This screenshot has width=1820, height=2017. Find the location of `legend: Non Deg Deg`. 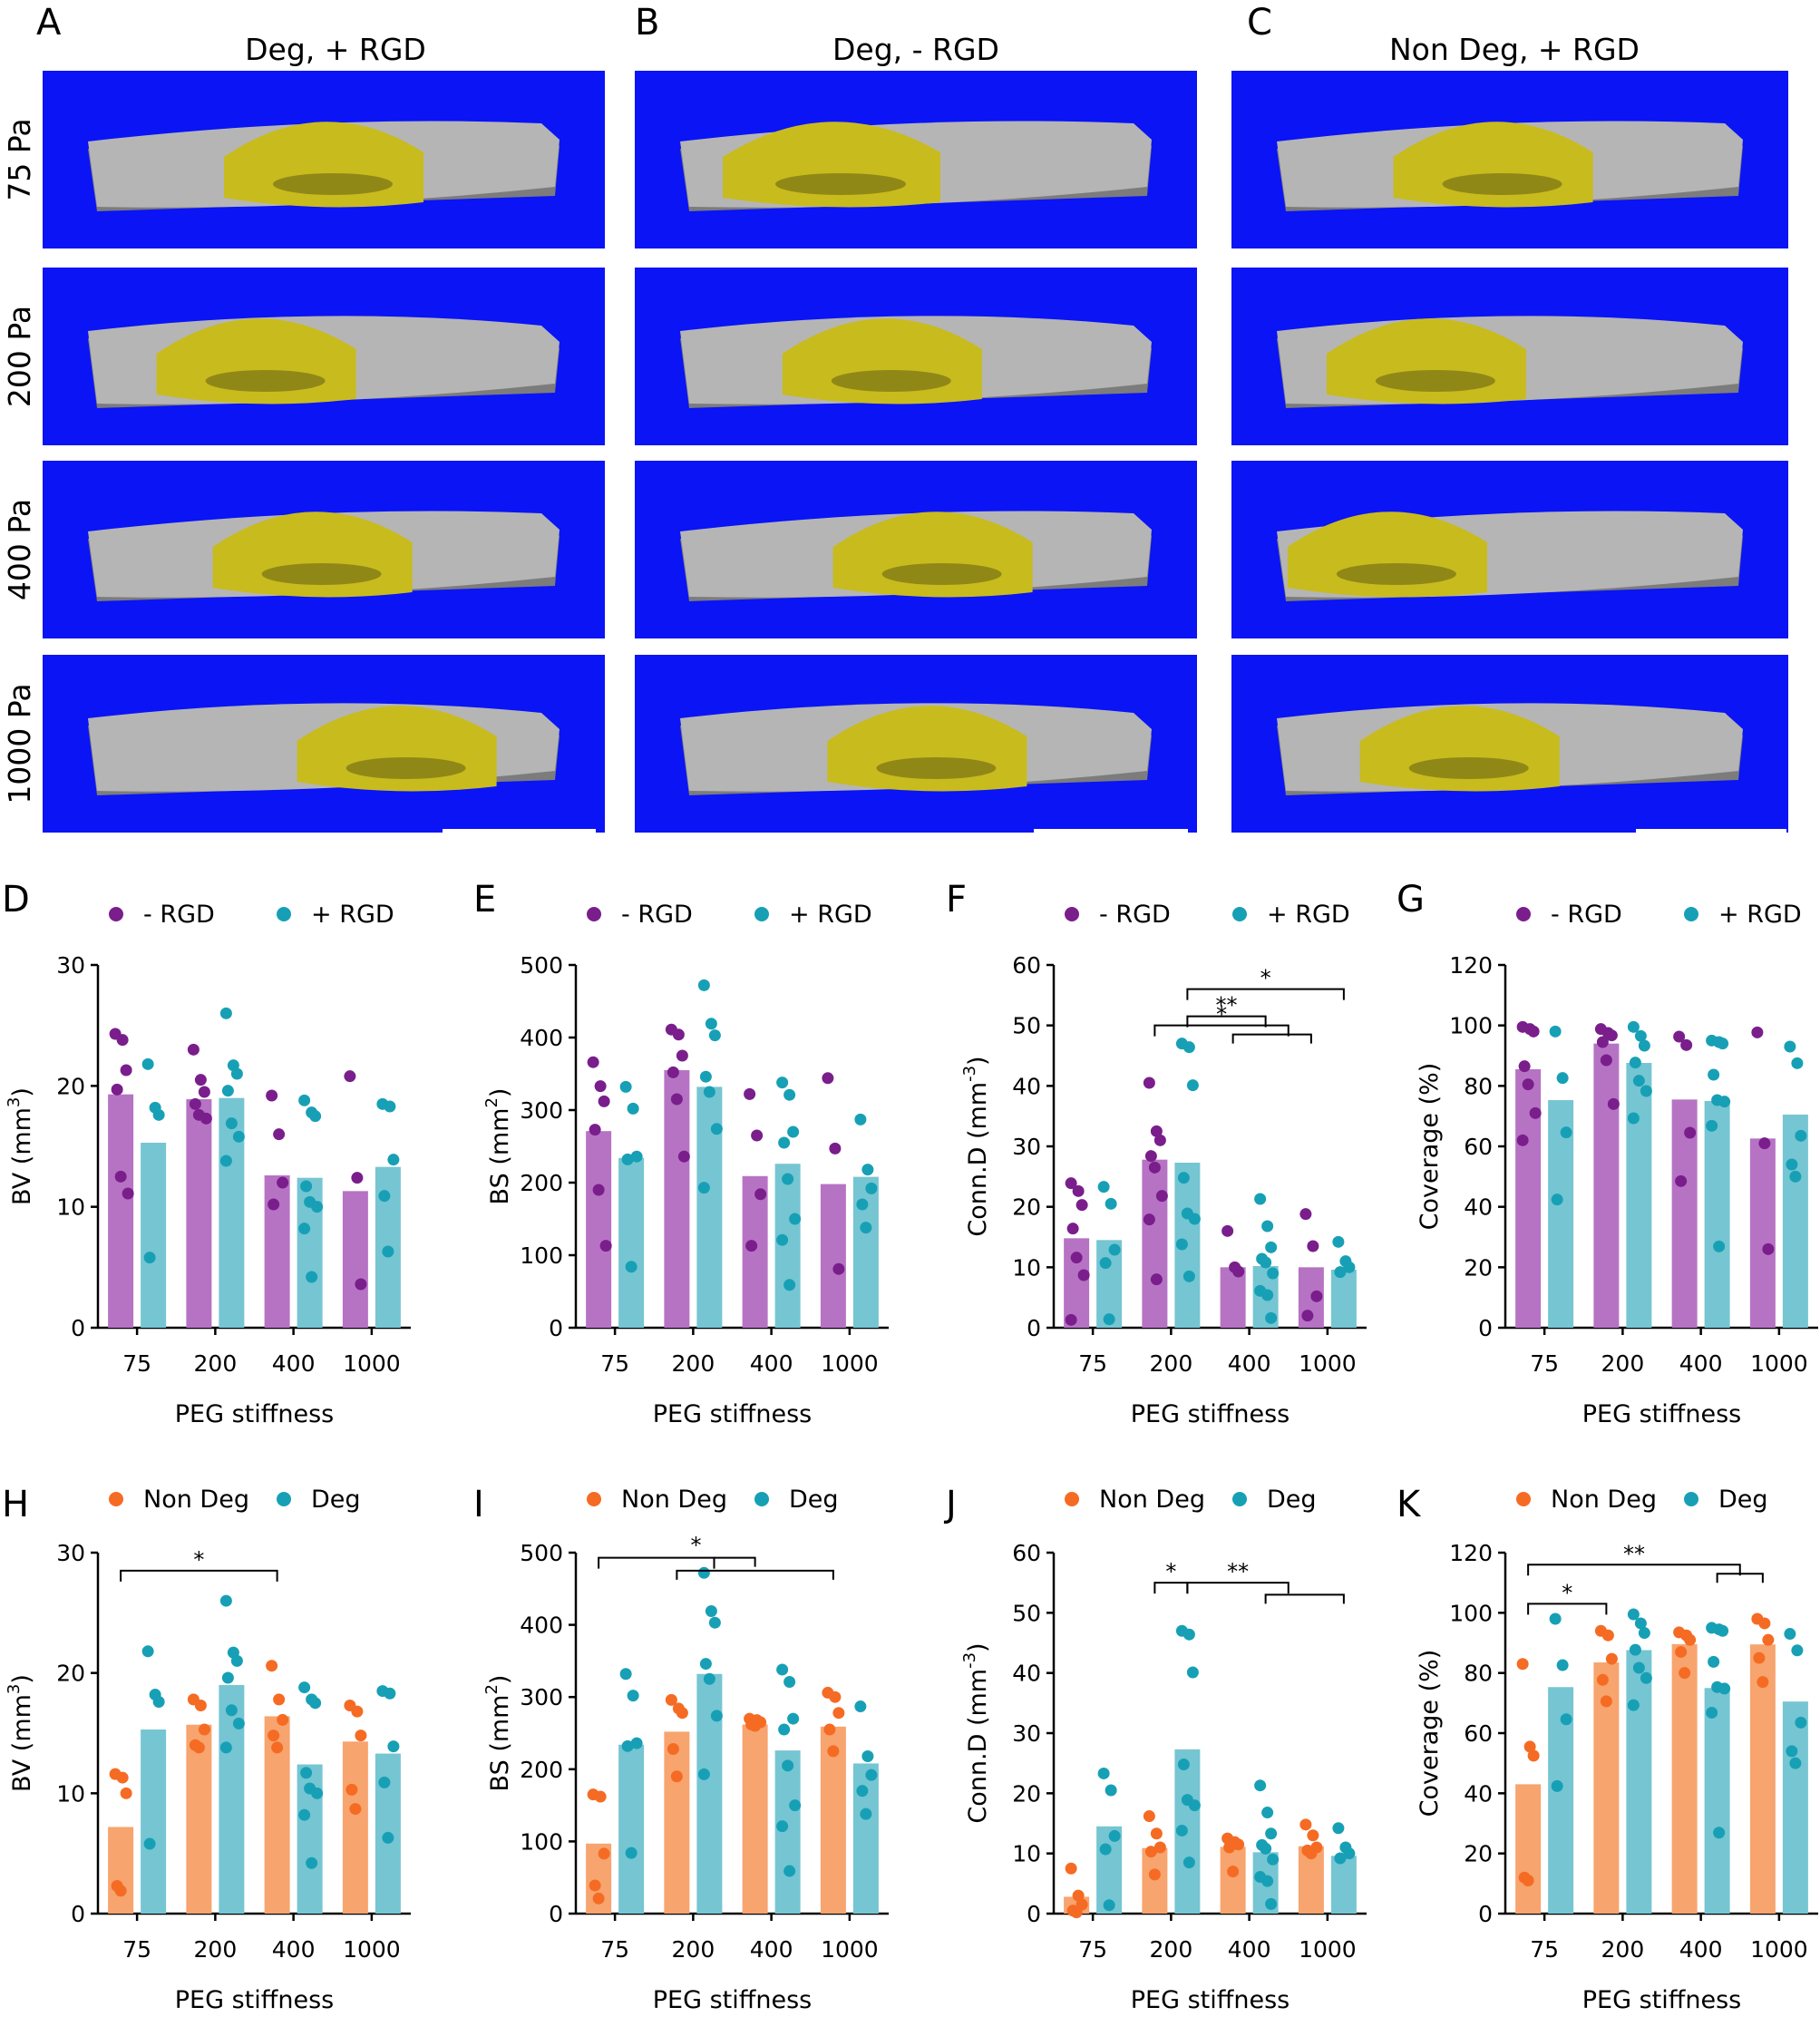

legend: Non Deg Deg is located at coordinates (1191, 1500).